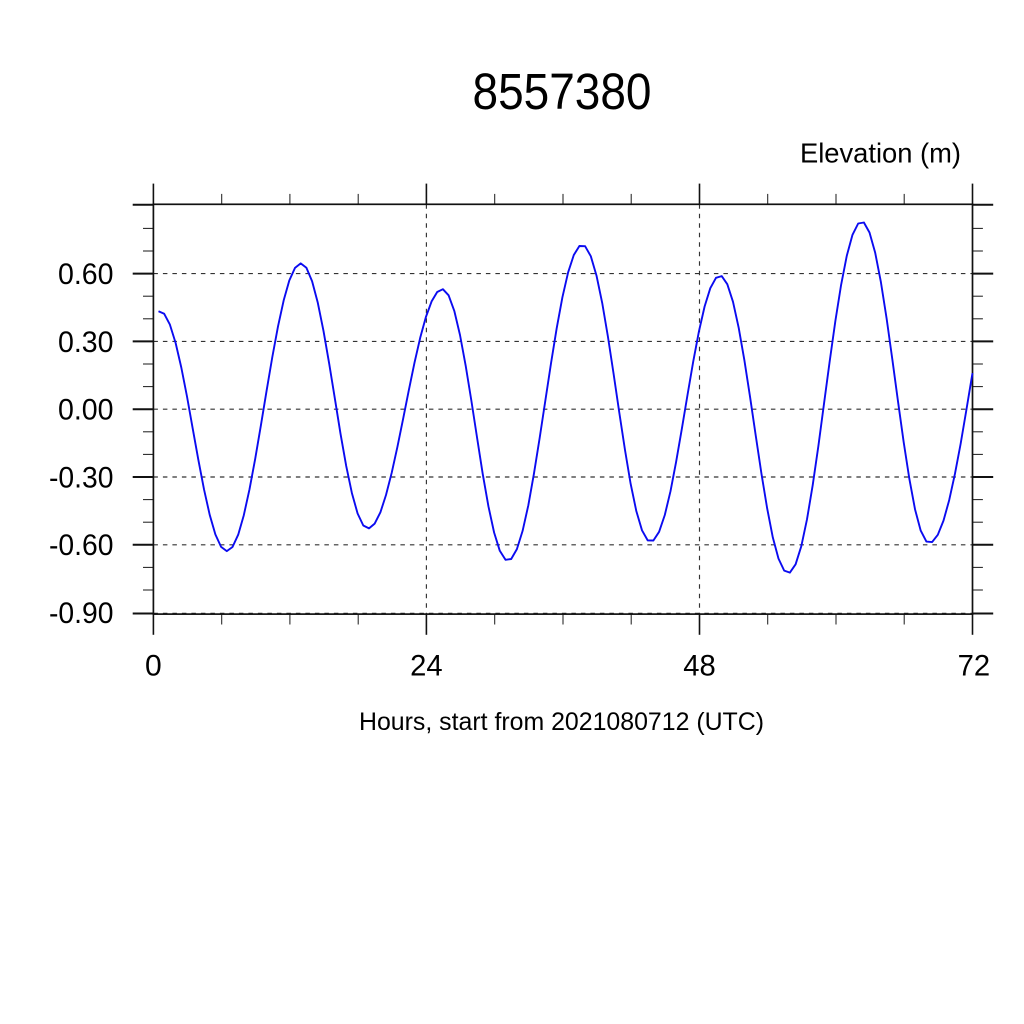 This screenshot has height=1024, width=1024. What do you see at coordinates (153, 666) in the screenshot?
I see `svg-text: 0` at bounding box center [153, 666].